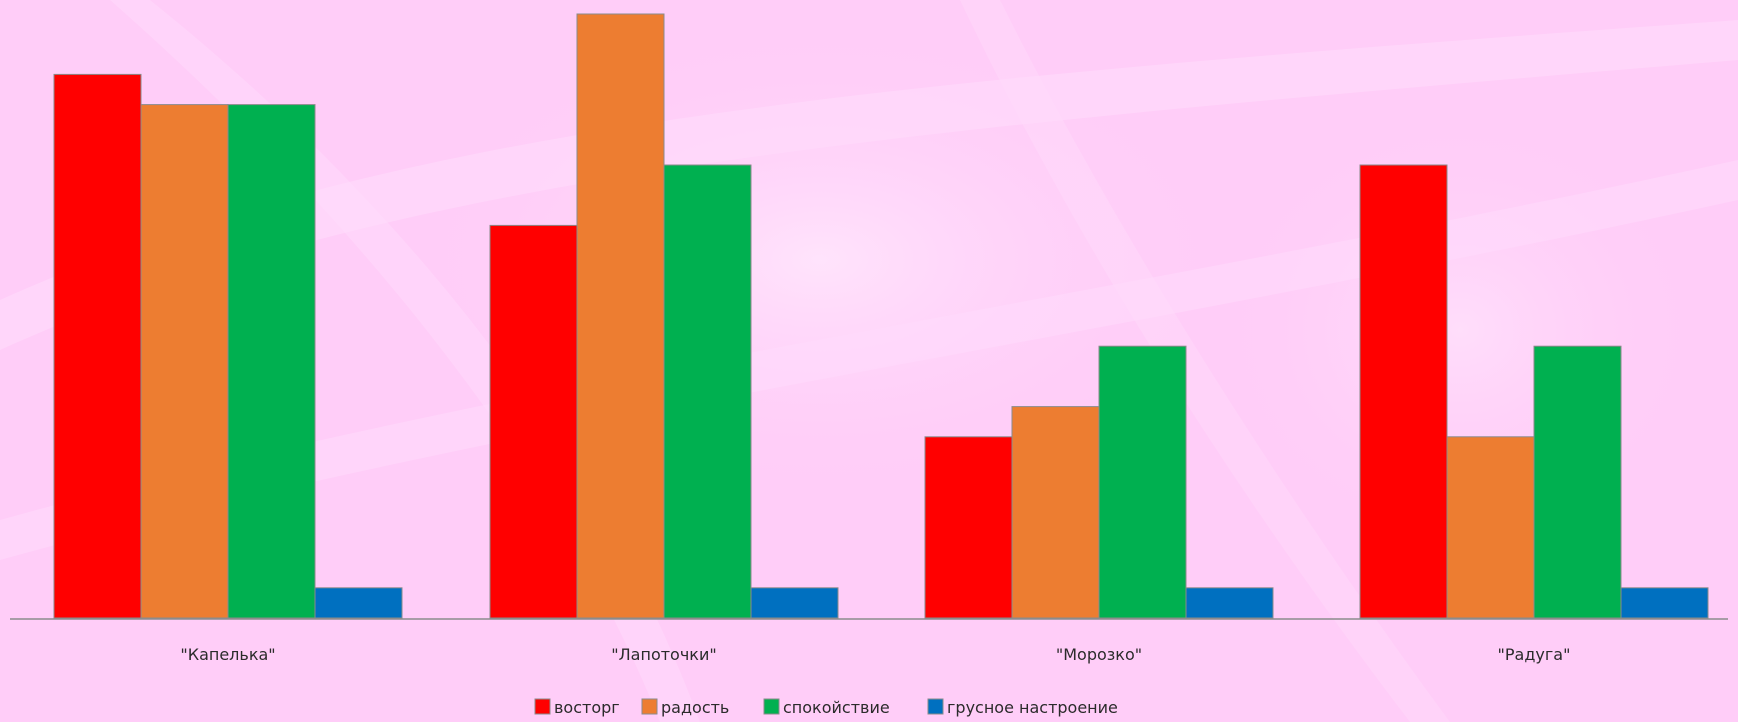 The image size is (1738, 722). What do you see at coordinates (1534, 654) in the screenshot?
I see `x-tick-label: "Радуга"` at bounding box center [1534, 654].